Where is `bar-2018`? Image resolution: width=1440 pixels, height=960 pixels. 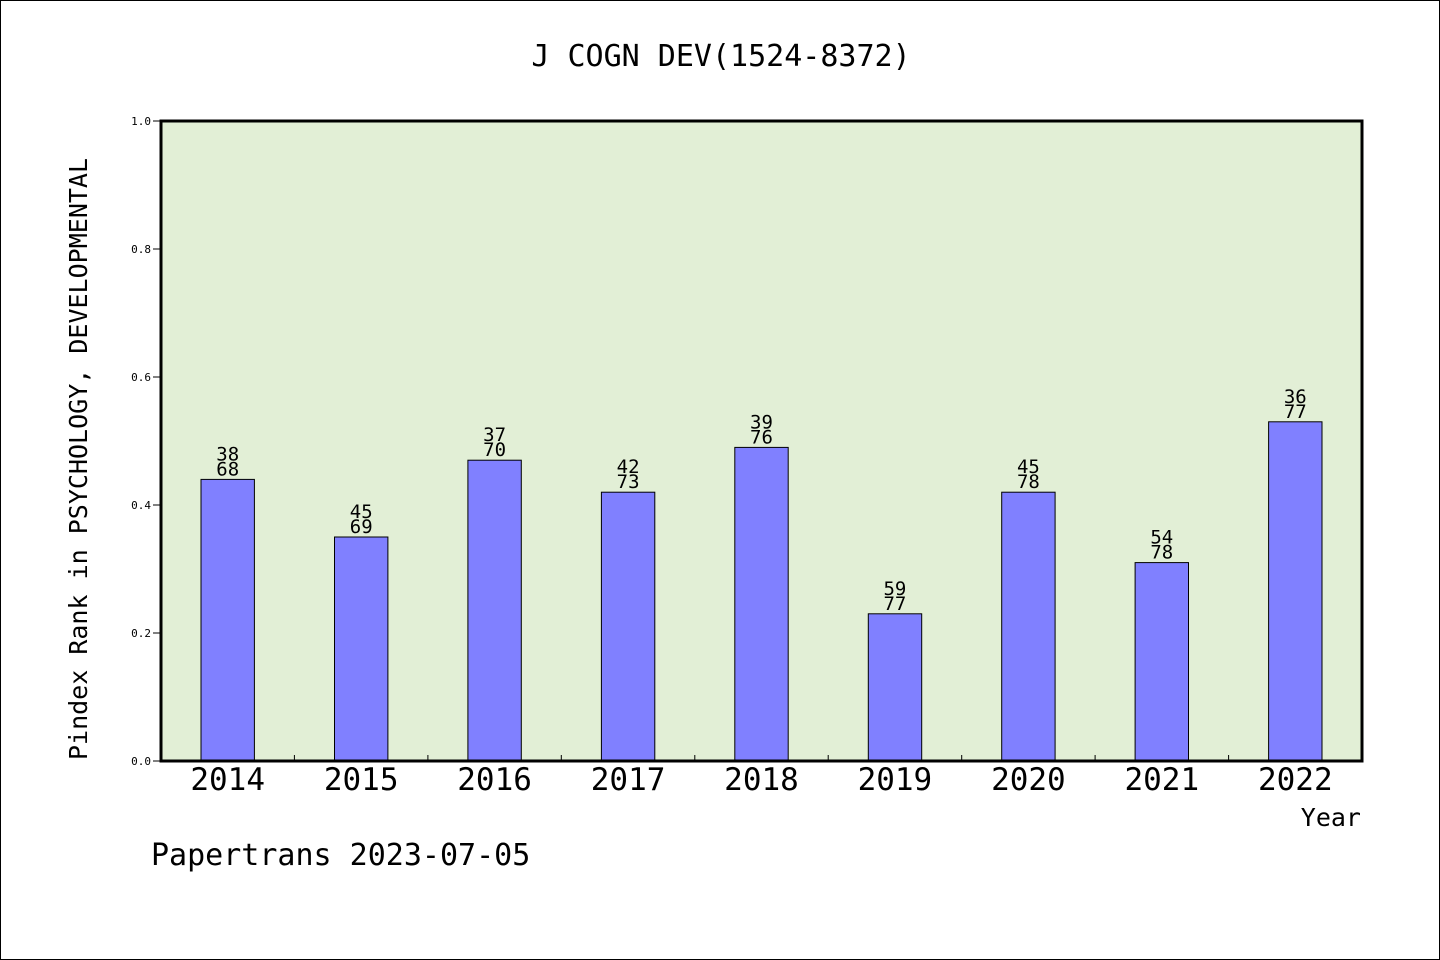 bar-2018 is located at coordinates (761, 604).